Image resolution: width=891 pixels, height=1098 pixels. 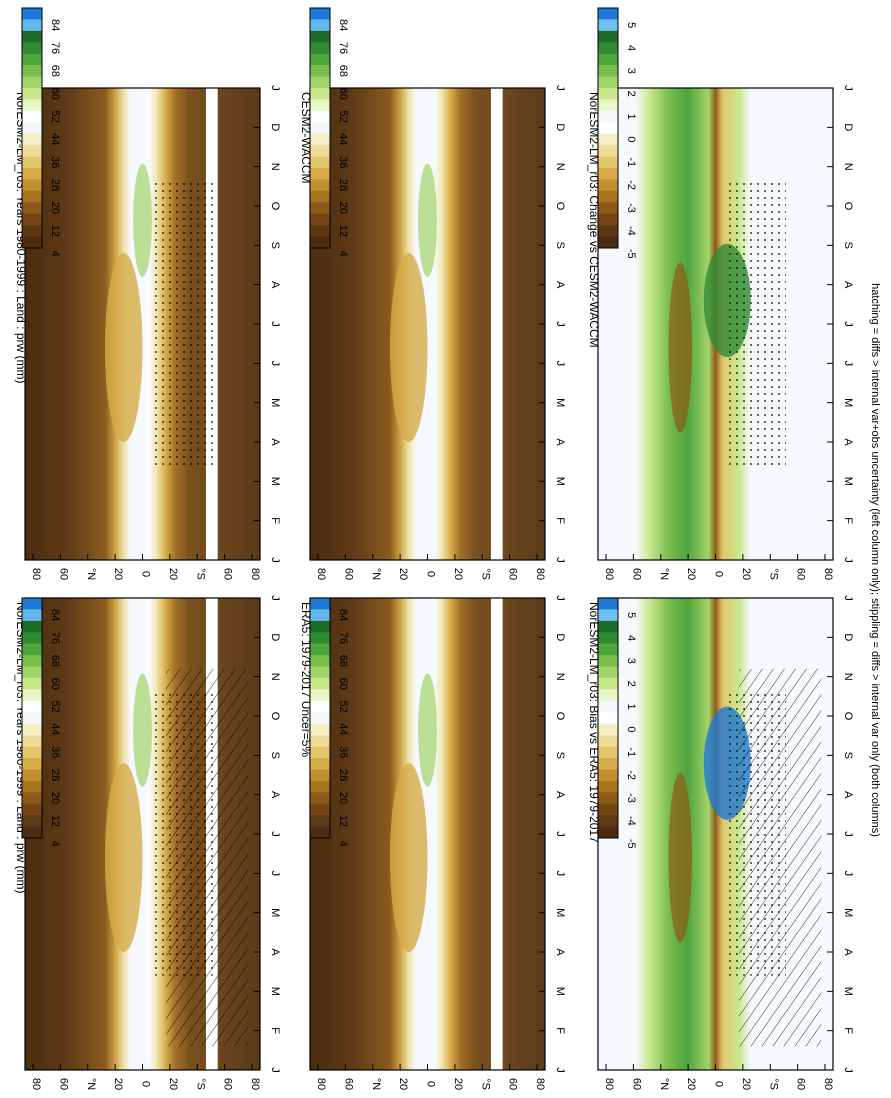 I want to click on tropical-maximum, so click(x=427, y=730).